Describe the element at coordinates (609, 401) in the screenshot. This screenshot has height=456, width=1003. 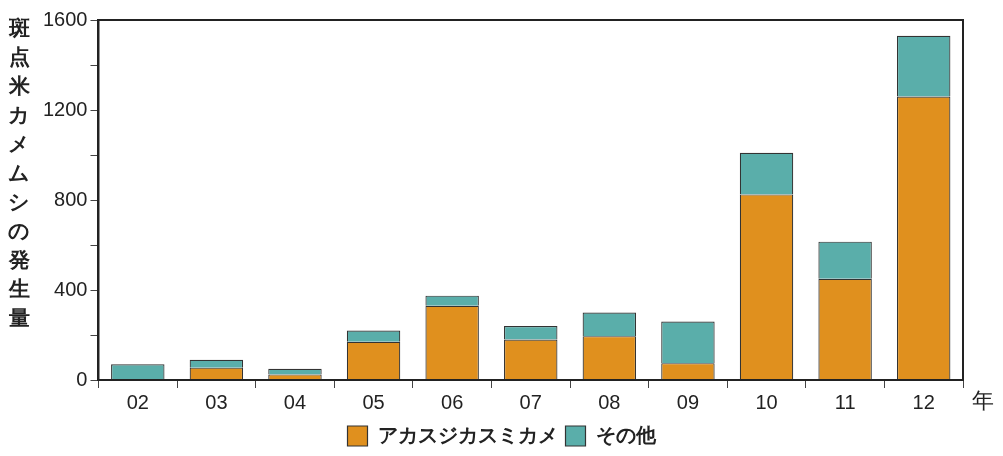
I see `x-tick-label: 08` at that location.